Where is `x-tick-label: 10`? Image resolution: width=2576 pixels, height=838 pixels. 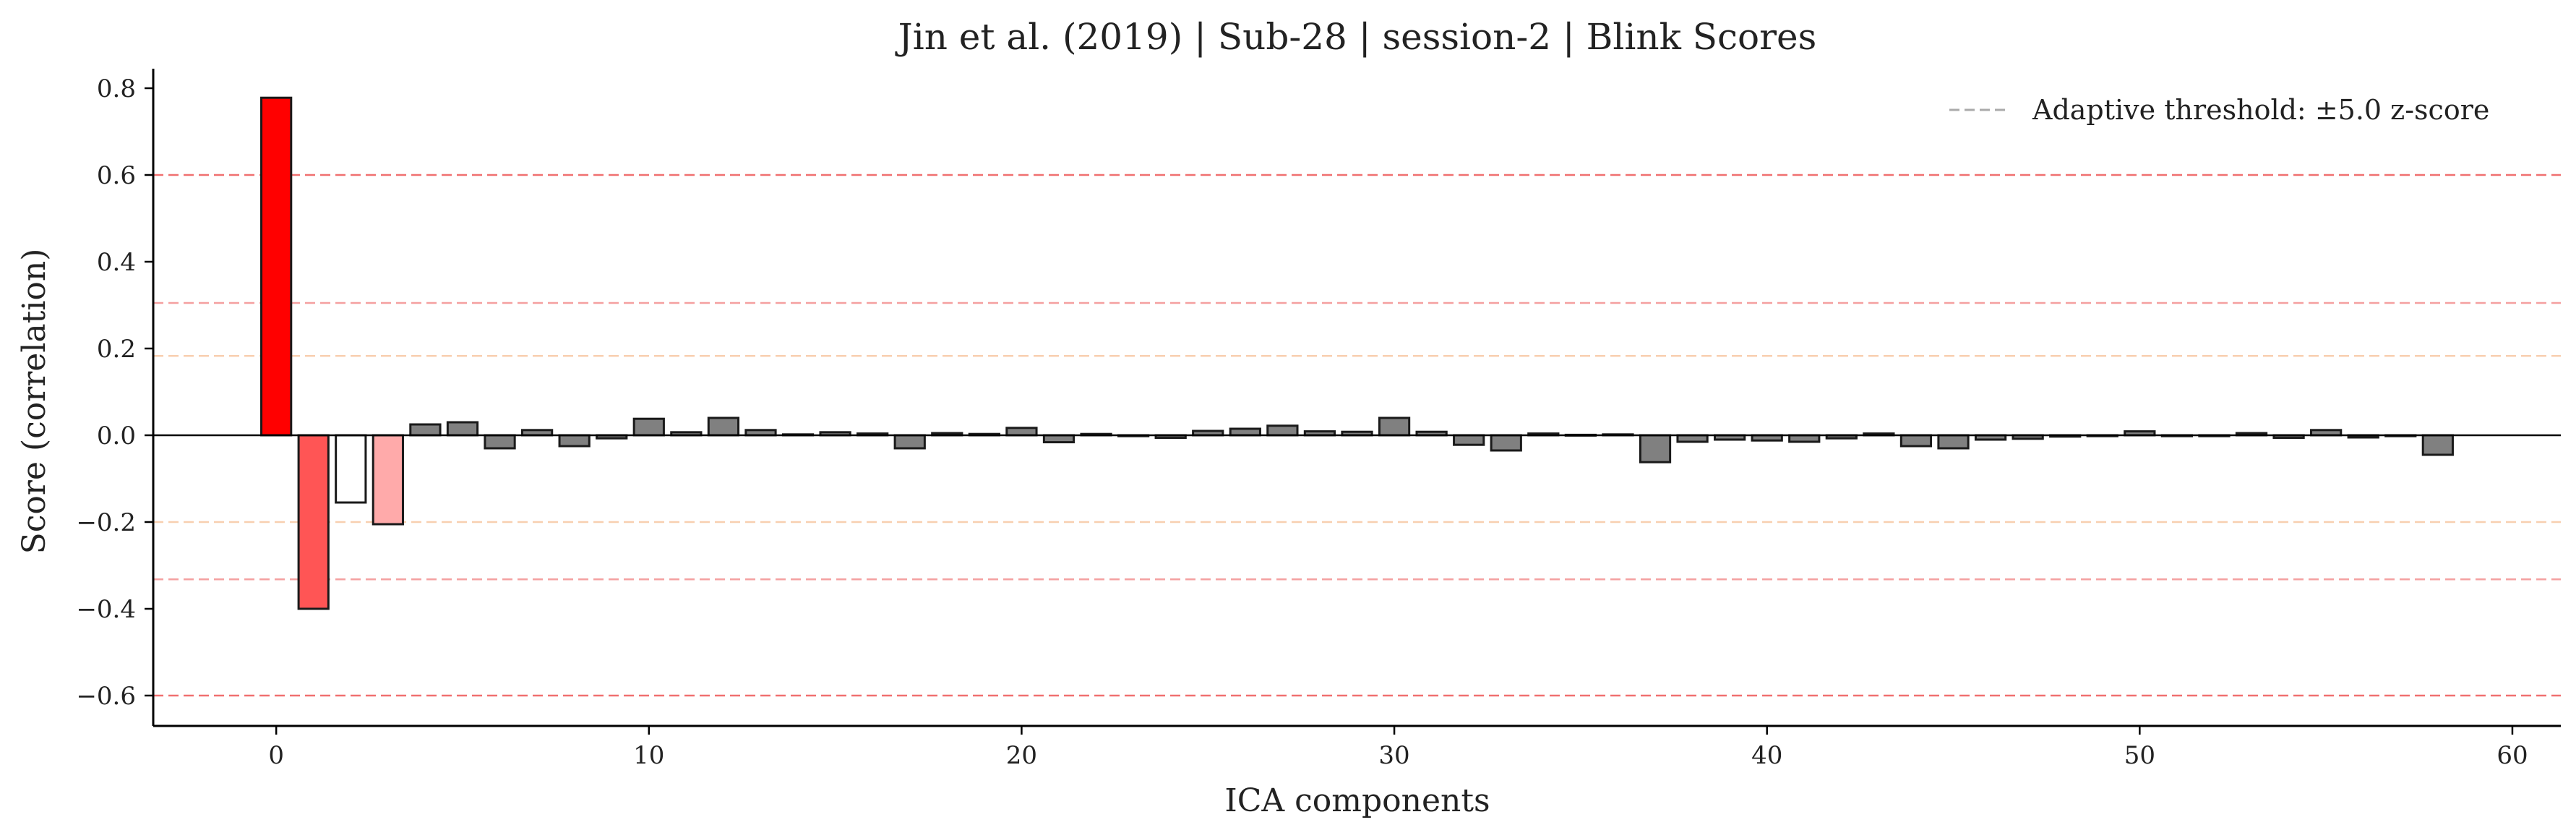 x-tick-label: 10 is located at coordinates (649, 755).